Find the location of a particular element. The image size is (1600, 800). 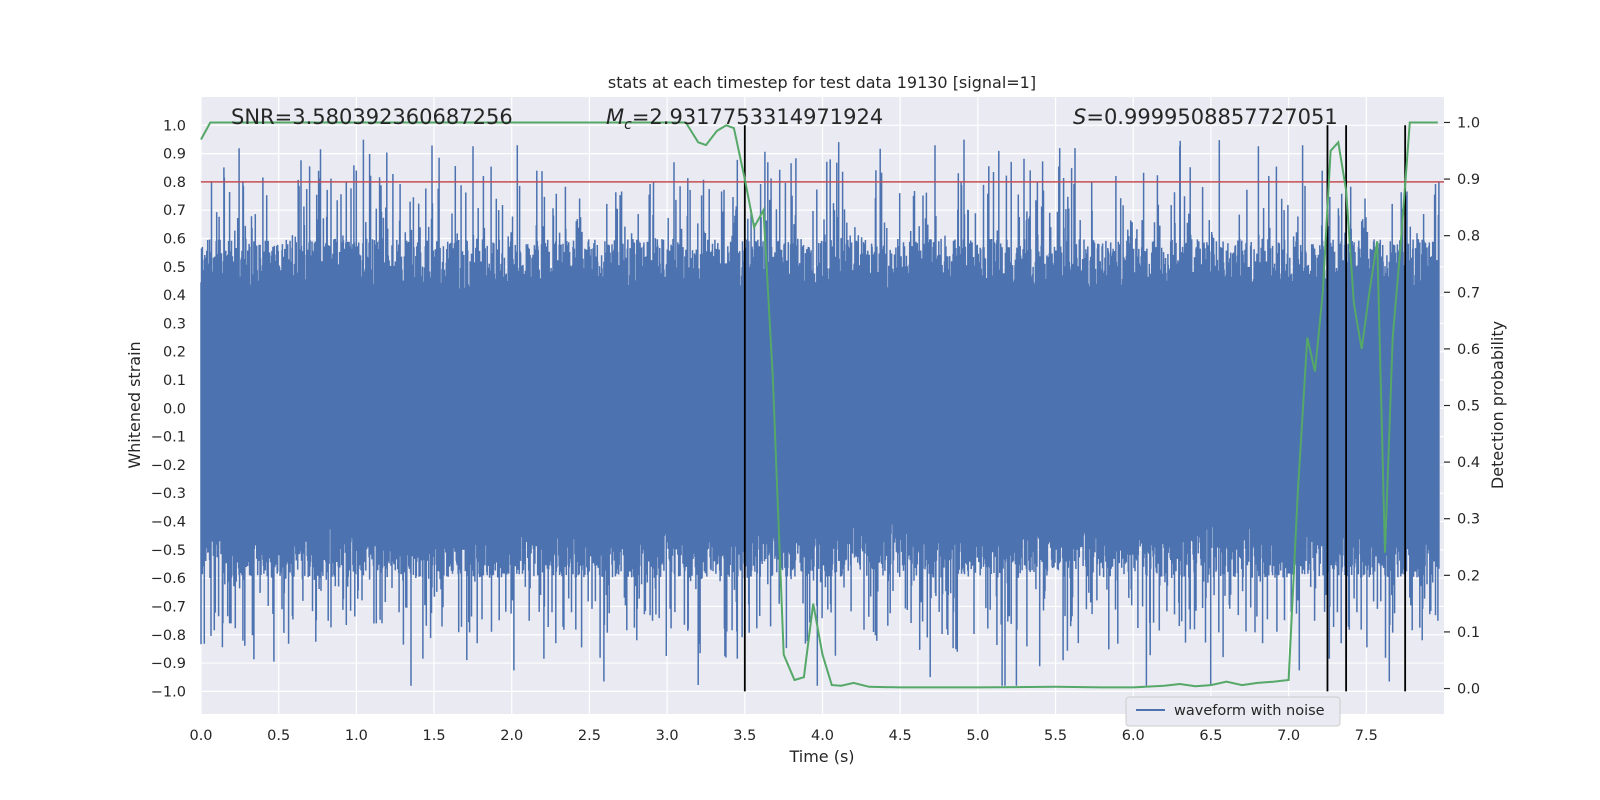

y-tick-label: 0.5 is located at coordinates (174, 268).